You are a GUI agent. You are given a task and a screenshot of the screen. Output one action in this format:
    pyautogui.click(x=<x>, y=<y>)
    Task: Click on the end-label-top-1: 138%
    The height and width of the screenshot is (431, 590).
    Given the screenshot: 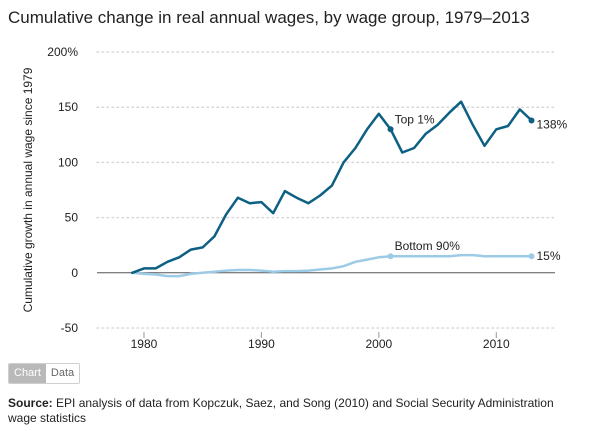 What is the action you would take?
    pyautogui.click(x=552, y=124)
    